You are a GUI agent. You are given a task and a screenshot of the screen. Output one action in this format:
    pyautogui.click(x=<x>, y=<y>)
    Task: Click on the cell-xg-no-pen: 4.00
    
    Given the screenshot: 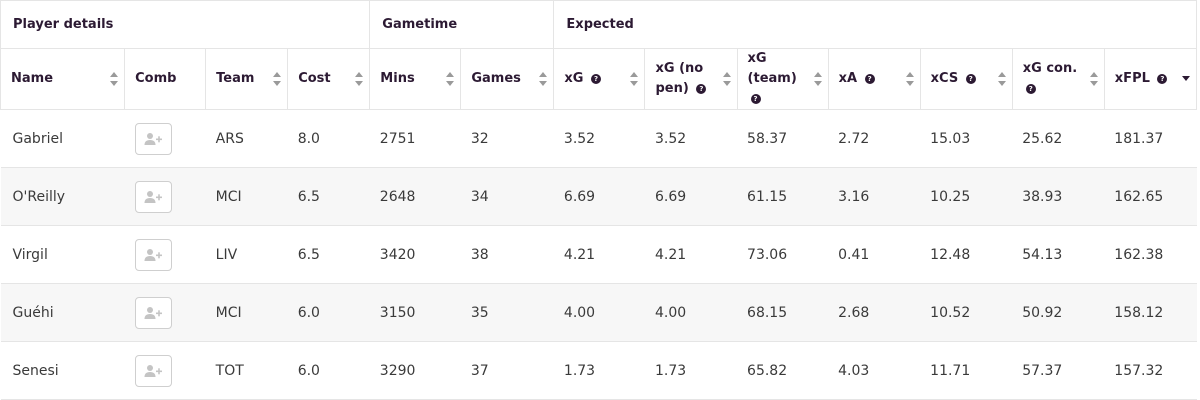 What is the action you would take?
    pyautogui.click(x=691, y=312)
    